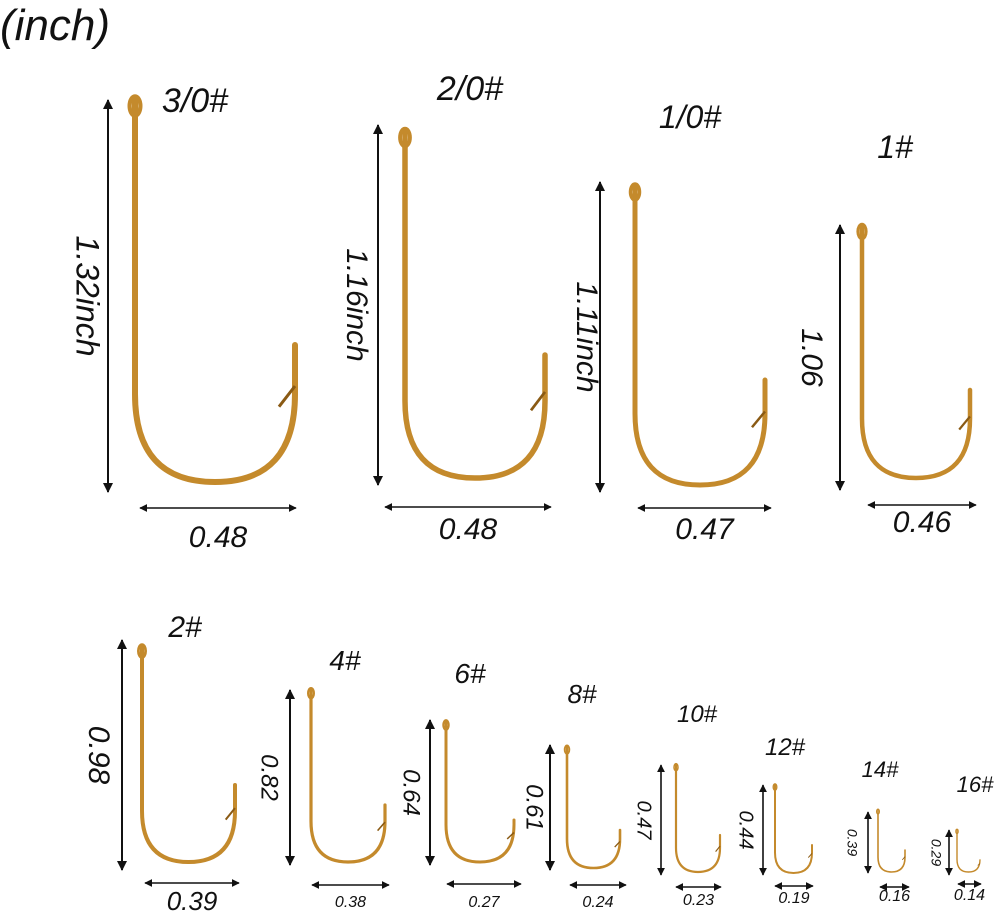  Describe the element at coordinates (880, 769) in the screenshot. I see `hook-size-label: 14#` at that location.